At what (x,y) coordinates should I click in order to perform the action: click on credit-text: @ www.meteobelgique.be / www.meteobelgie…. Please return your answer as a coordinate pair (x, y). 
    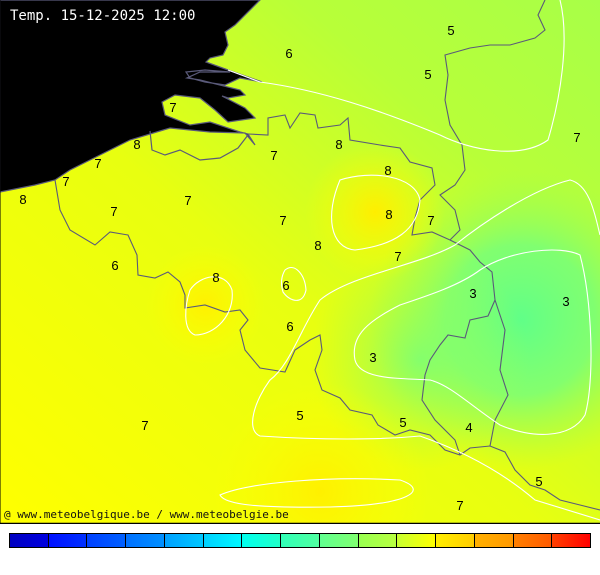
    Looking at the image, I should click on (146, 514).